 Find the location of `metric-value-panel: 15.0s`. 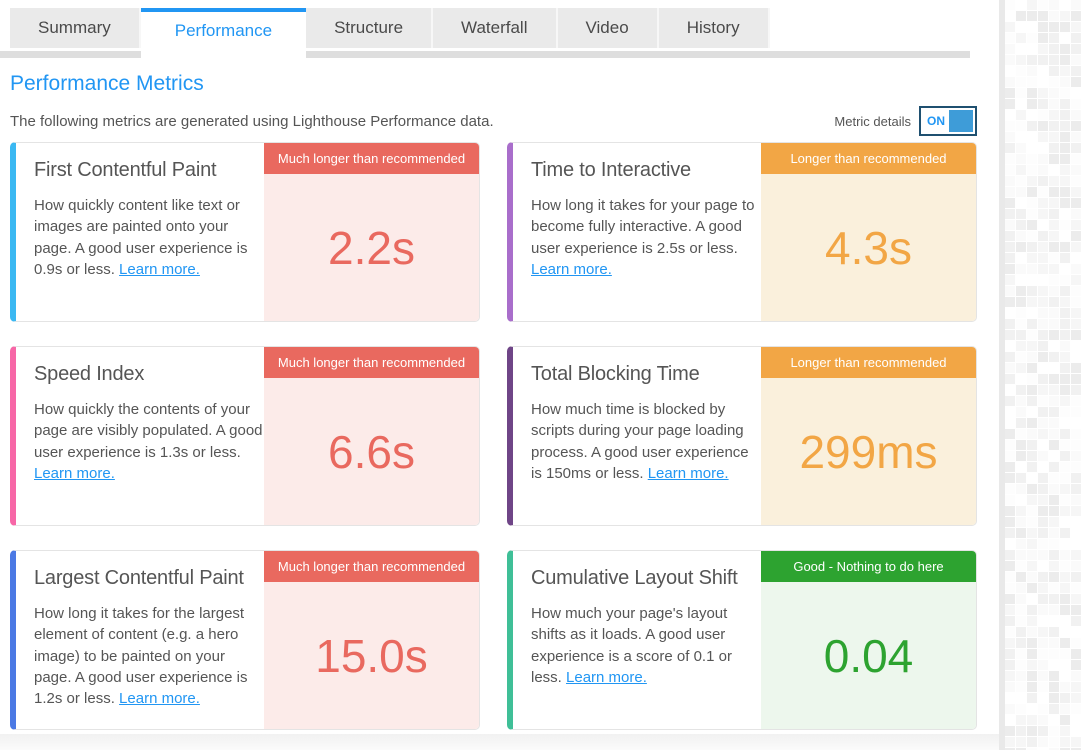

metric-value-panel: 15.0s is located at coordinates (371, 655).